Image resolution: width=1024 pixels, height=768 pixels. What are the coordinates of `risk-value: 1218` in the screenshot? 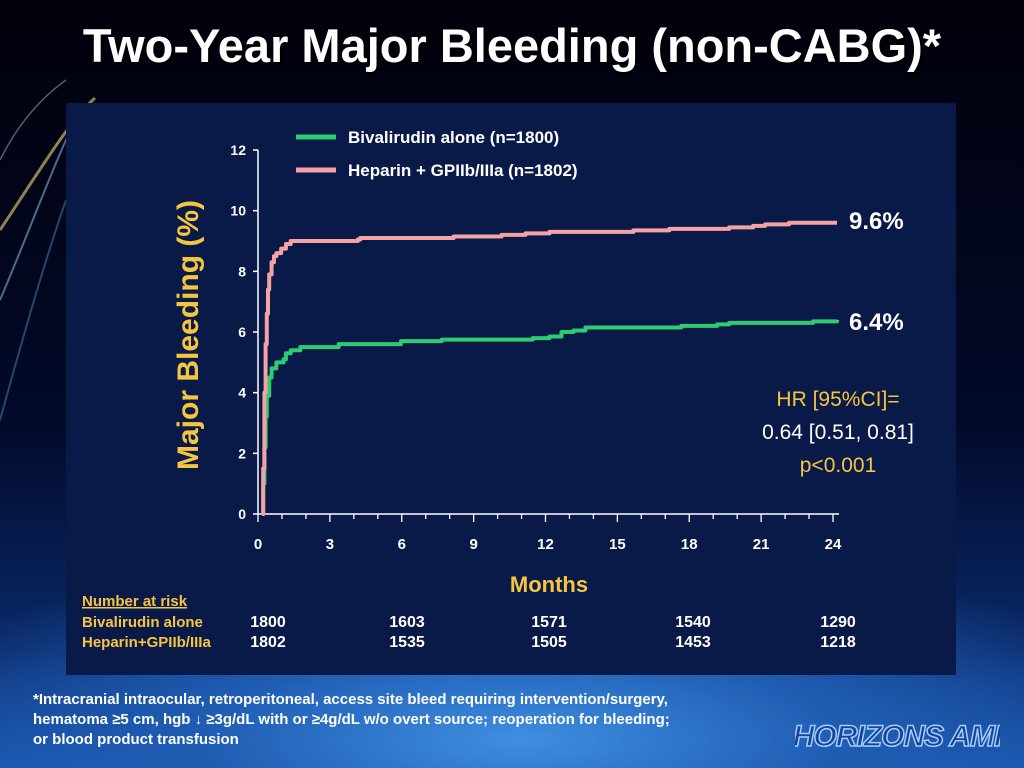 It's located at (838, 642).